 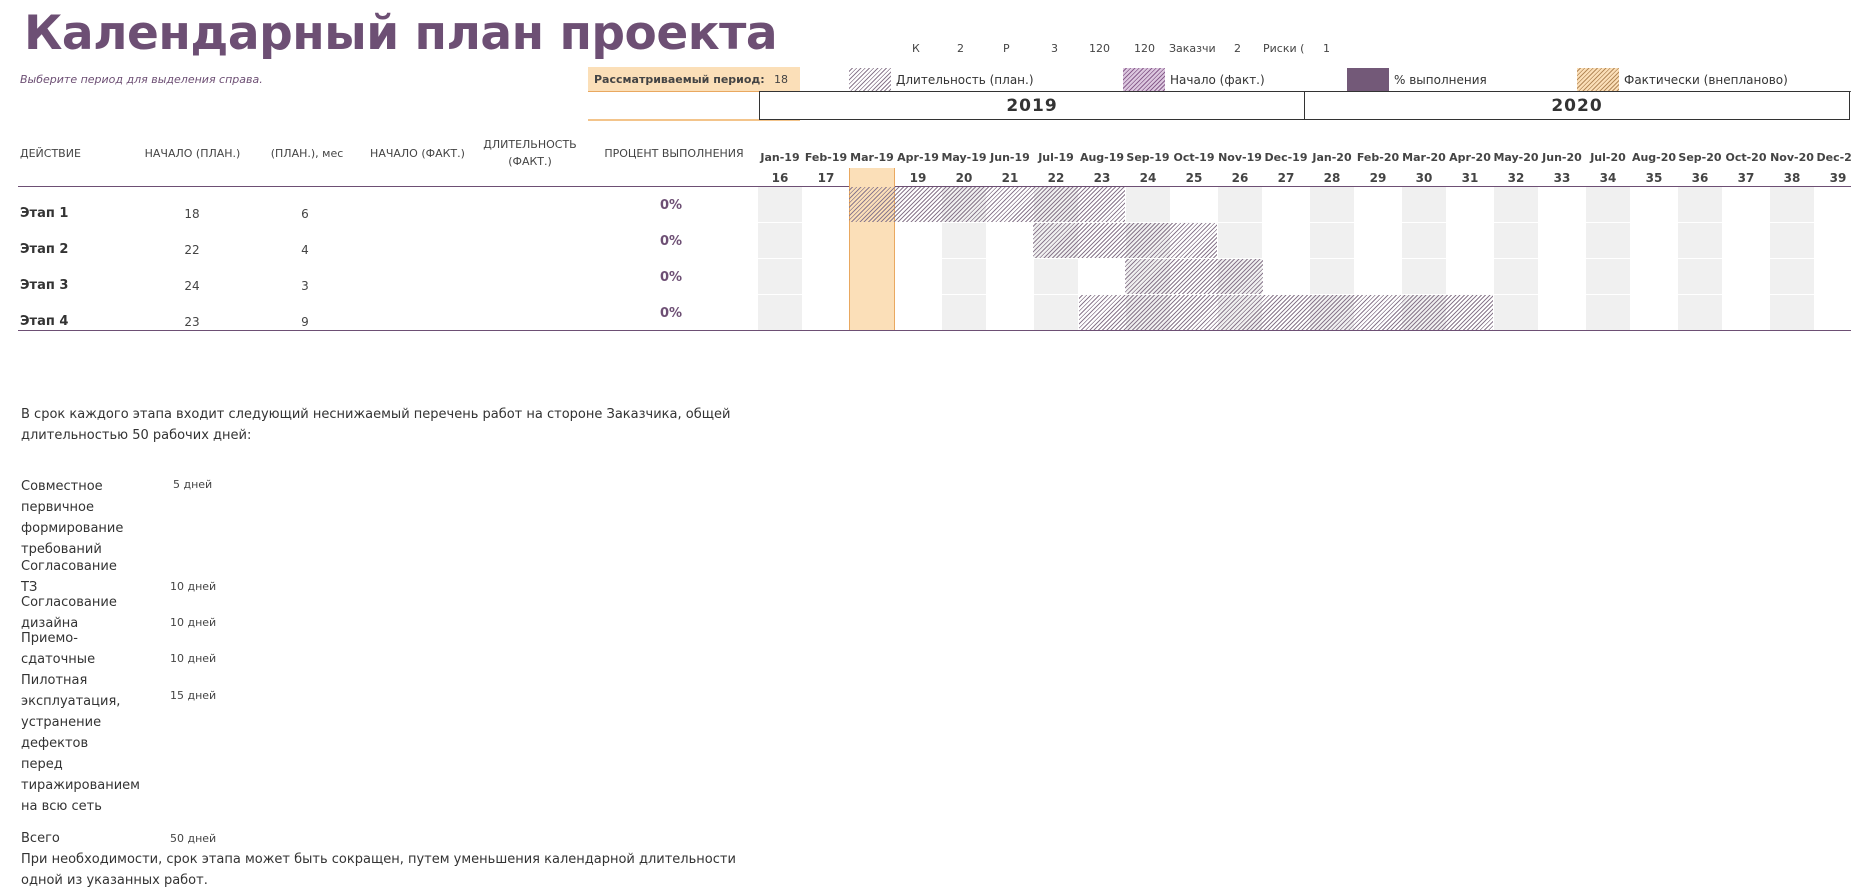 What do you see at coordinates (193, 838) in the screenshot?
I see `total-value: 50 дней` at bounding box center [193, 838].